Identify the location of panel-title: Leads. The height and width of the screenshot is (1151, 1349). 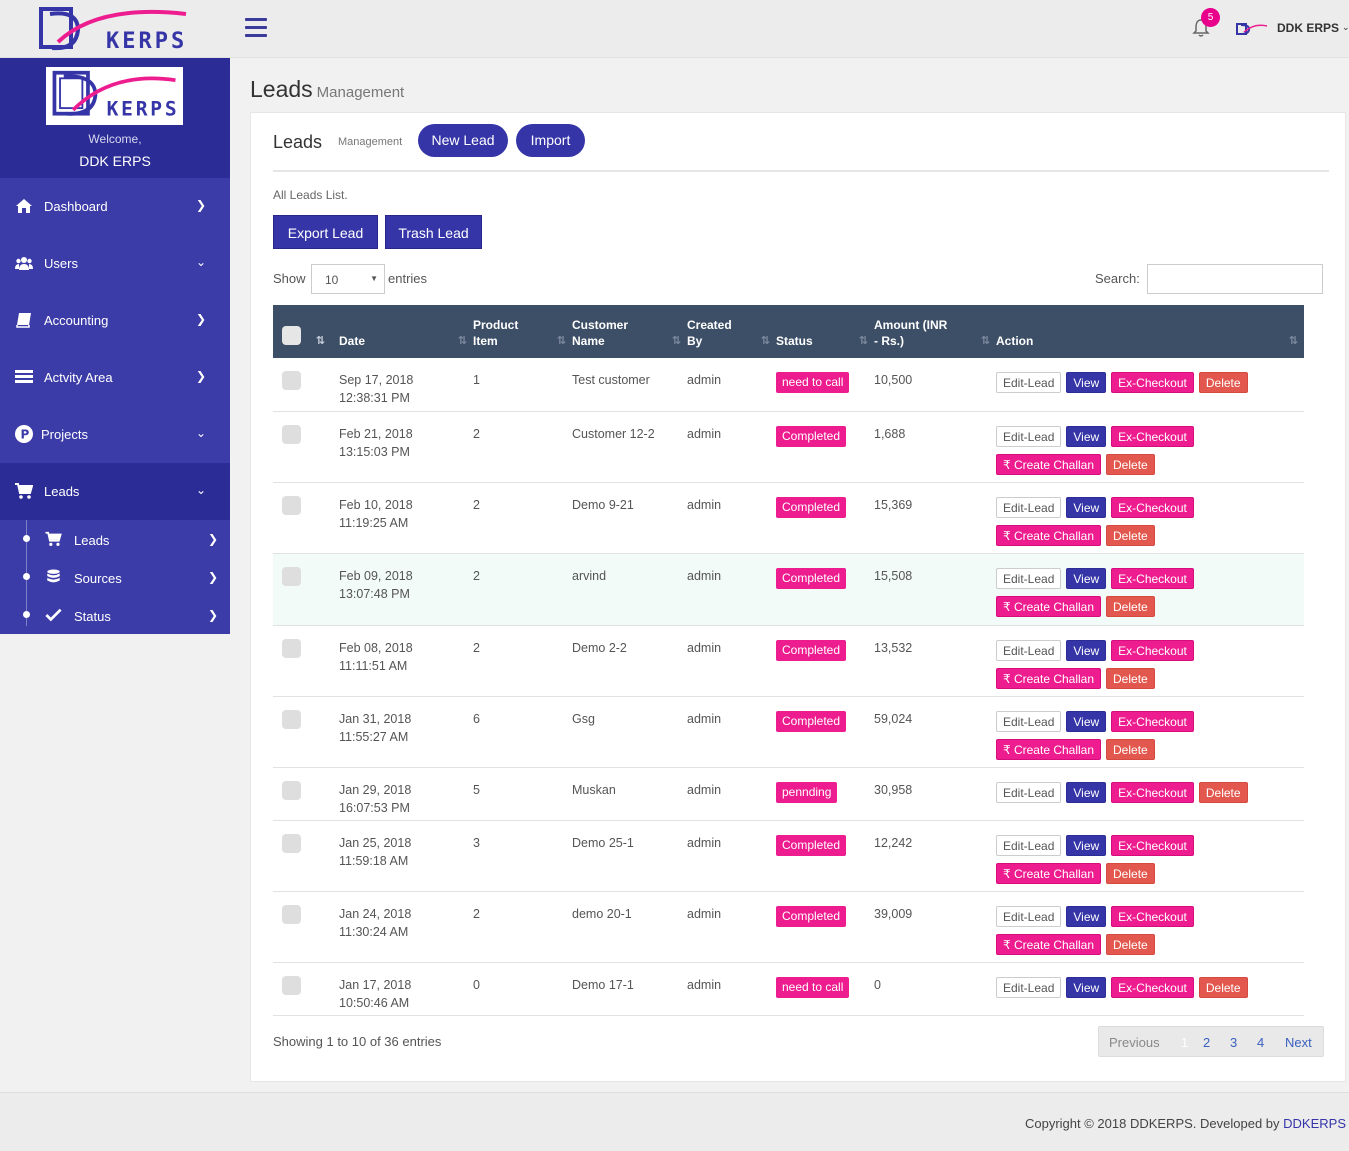
(298, 142).